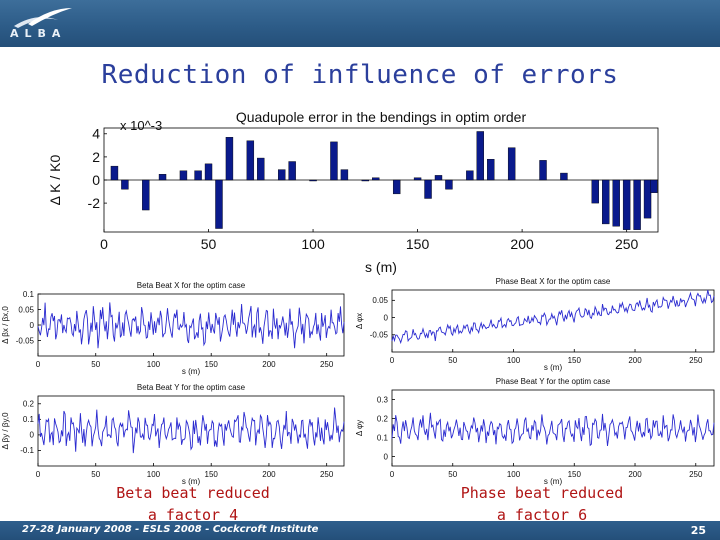 This screenshot has width=720, height=540. I want to click on bby-y-axis-label: Δ βy / βy,0, so click(5, 431).